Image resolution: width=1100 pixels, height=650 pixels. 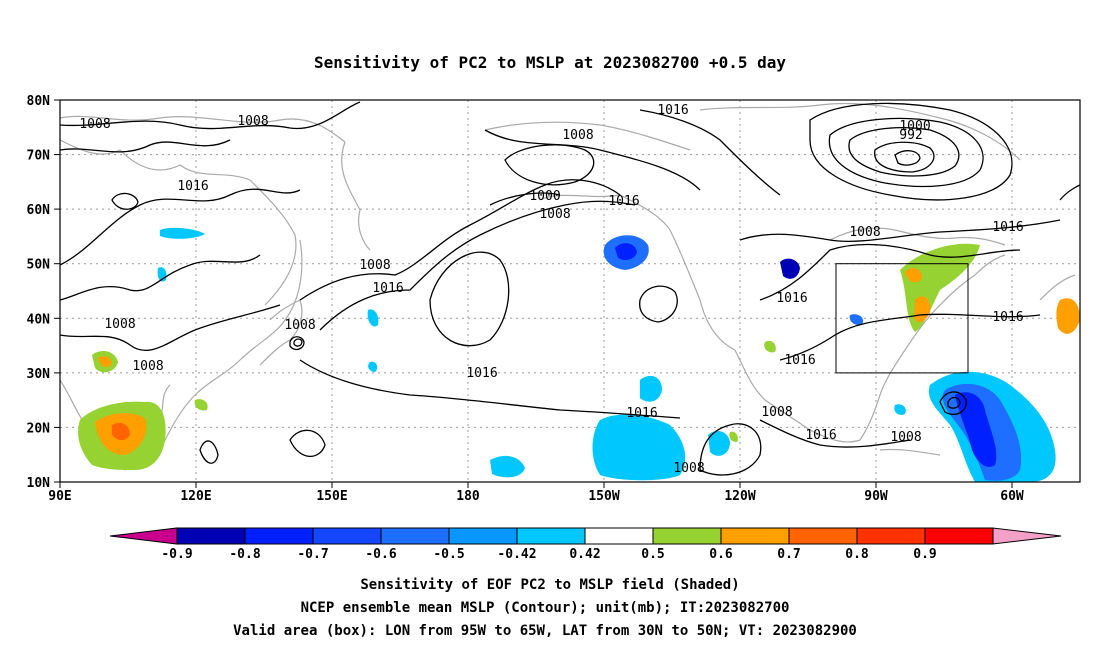 I want to click on longitude-labels: 90E 120E 150E 180 150W 120W 90W 60W, so click(x=536, y=496).